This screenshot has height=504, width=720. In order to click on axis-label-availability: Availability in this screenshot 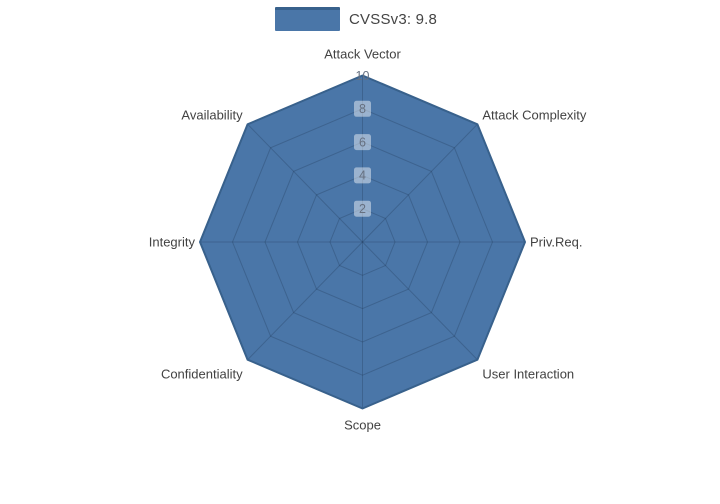, I will do `click(212, 114)`.